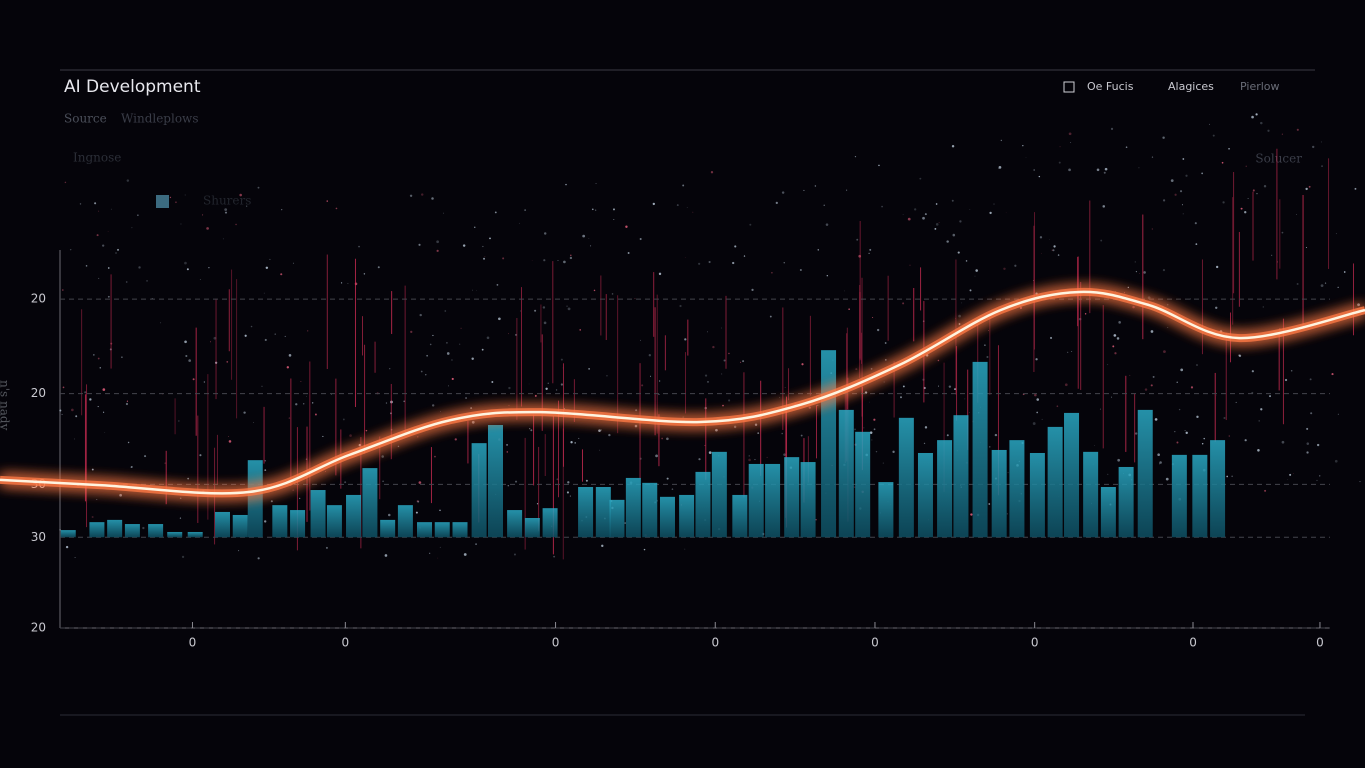  Describe the element at coordinates (1191, 86) in the screenshot. I see `toolbar-item: Alagices` at that location.